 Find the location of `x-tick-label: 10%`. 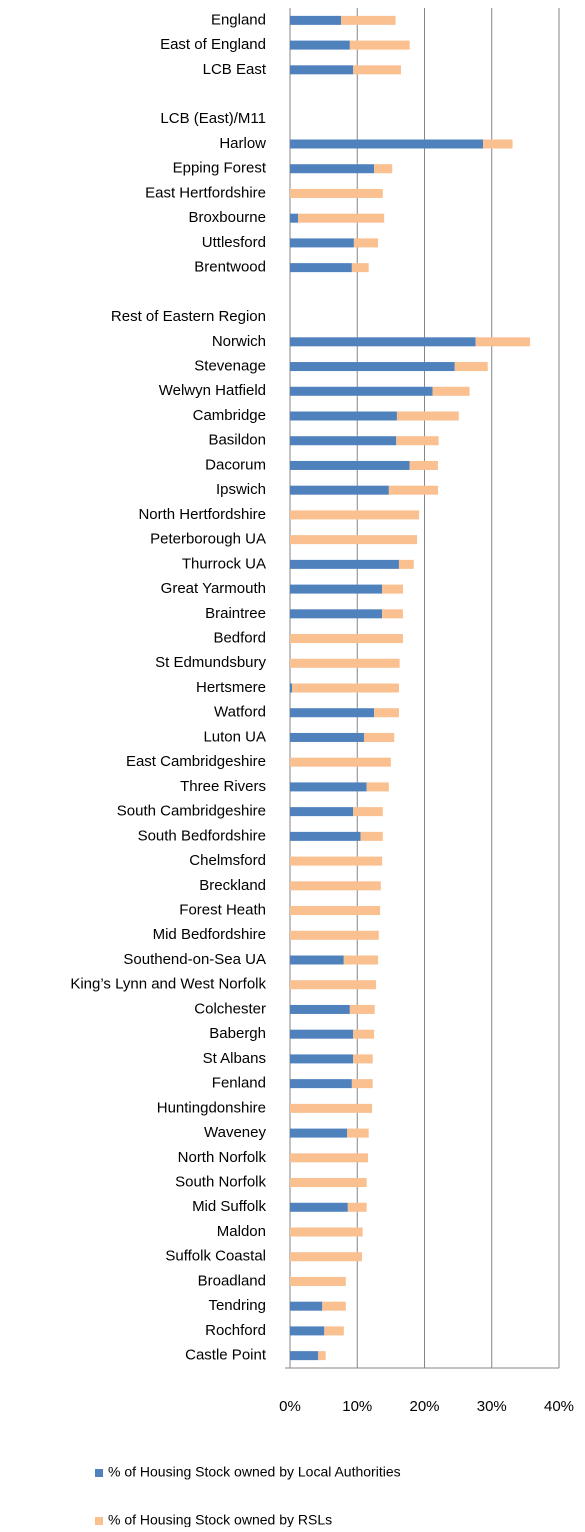

x-tick-label: 10% is located at coordinates (357, 1406).